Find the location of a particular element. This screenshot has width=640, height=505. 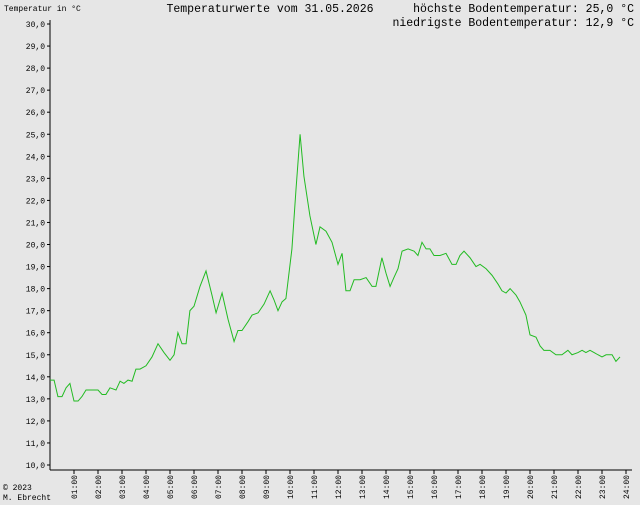

x-tick-label: 16:00 is located at coordinates (435, 487).